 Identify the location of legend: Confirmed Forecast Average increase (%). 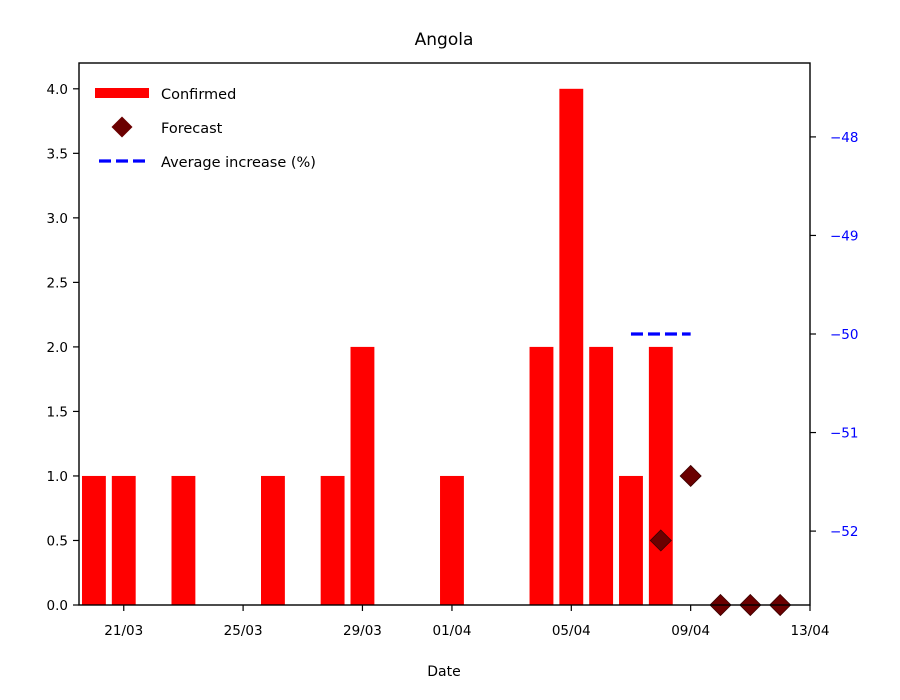
(205, 129).